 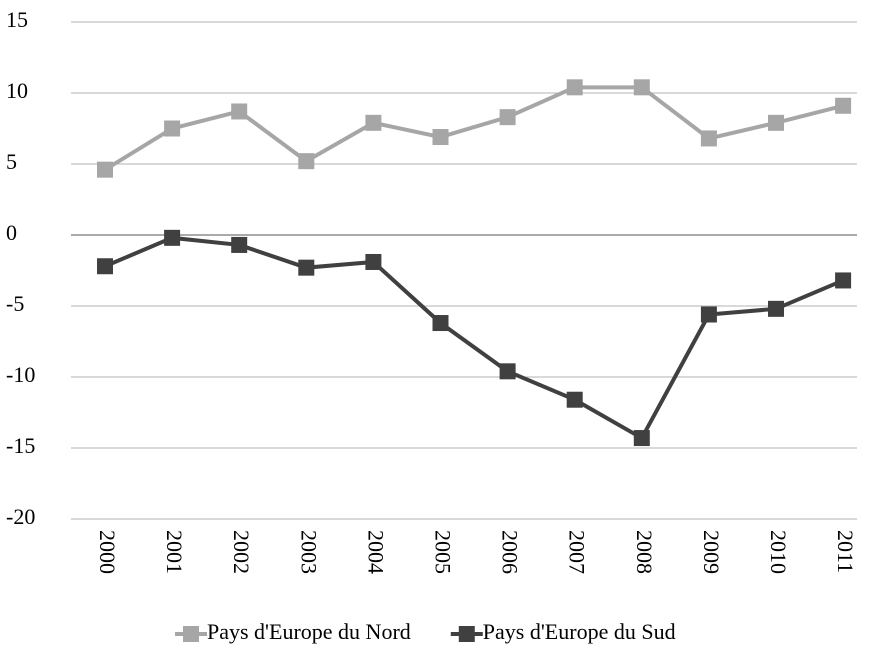 What do you see at coordinates (20, 374) in the screenshot?
I see `y-tick-label: -10` at bounding box center [20, 374].